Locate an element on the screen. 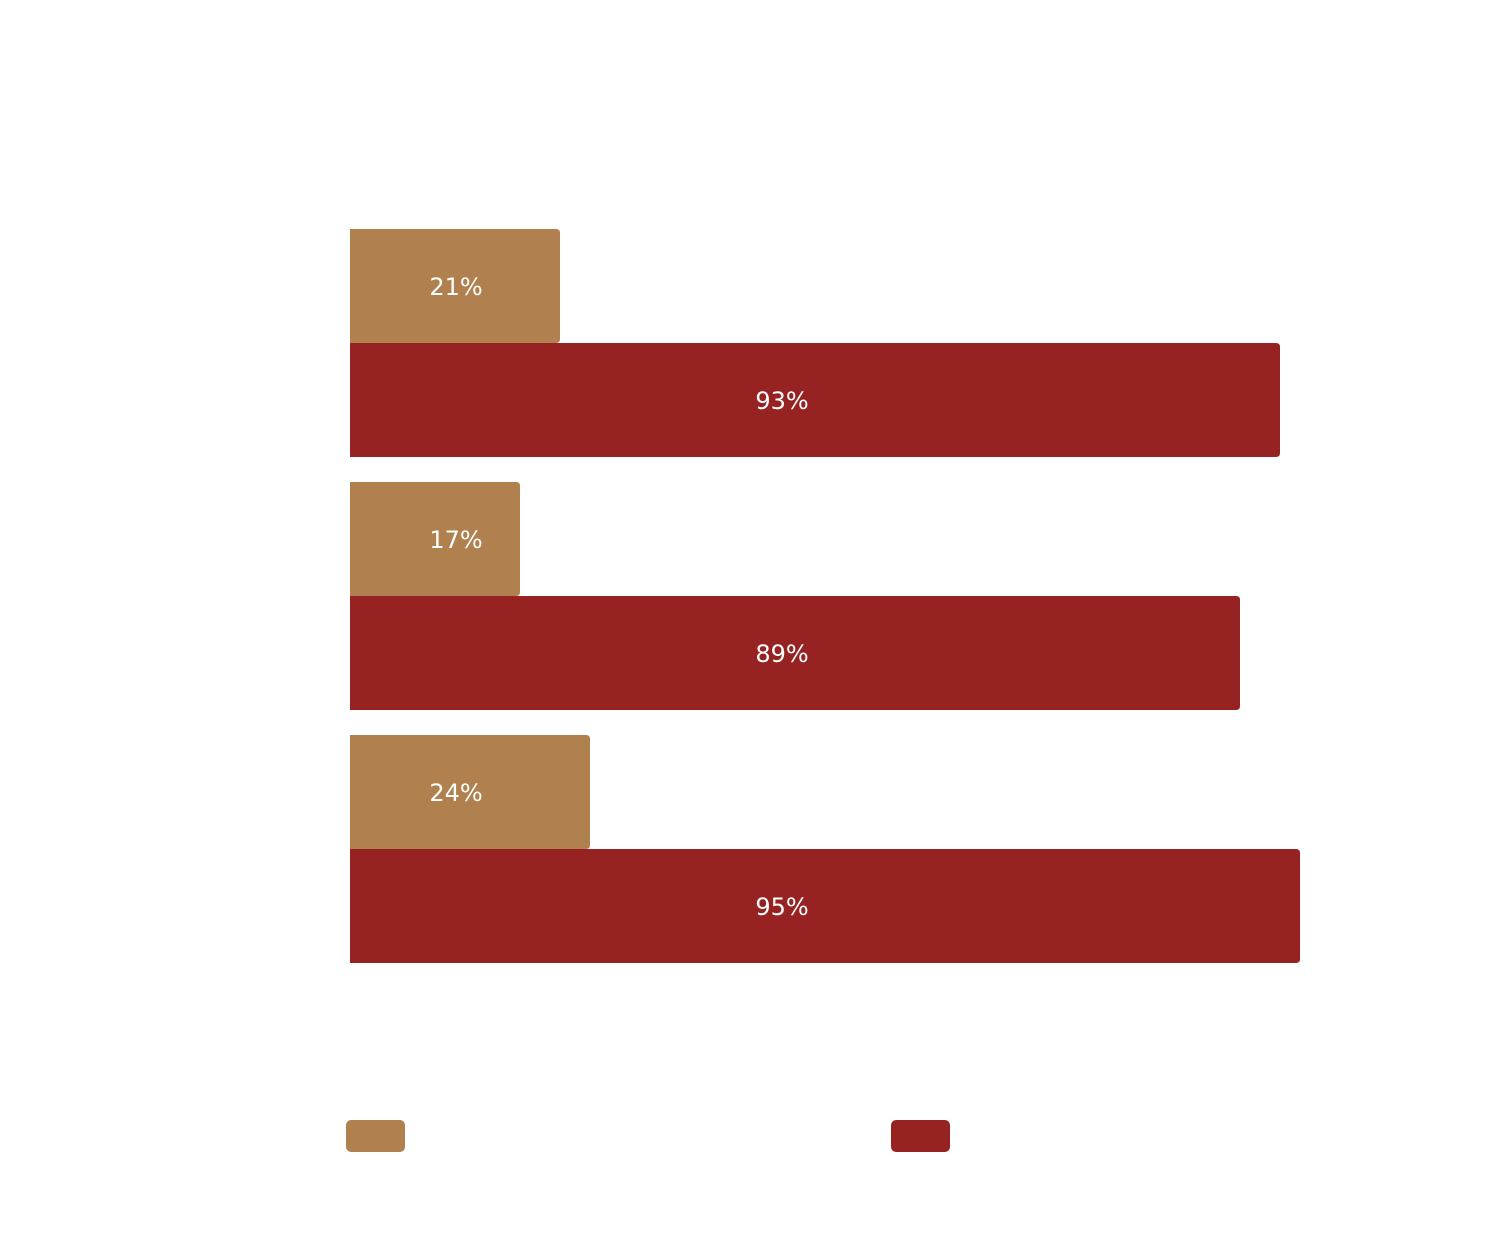 Image resolution: width=1500 pixels, height=1237 pixels. value-label: 93% is located at coordinates (781, 401).